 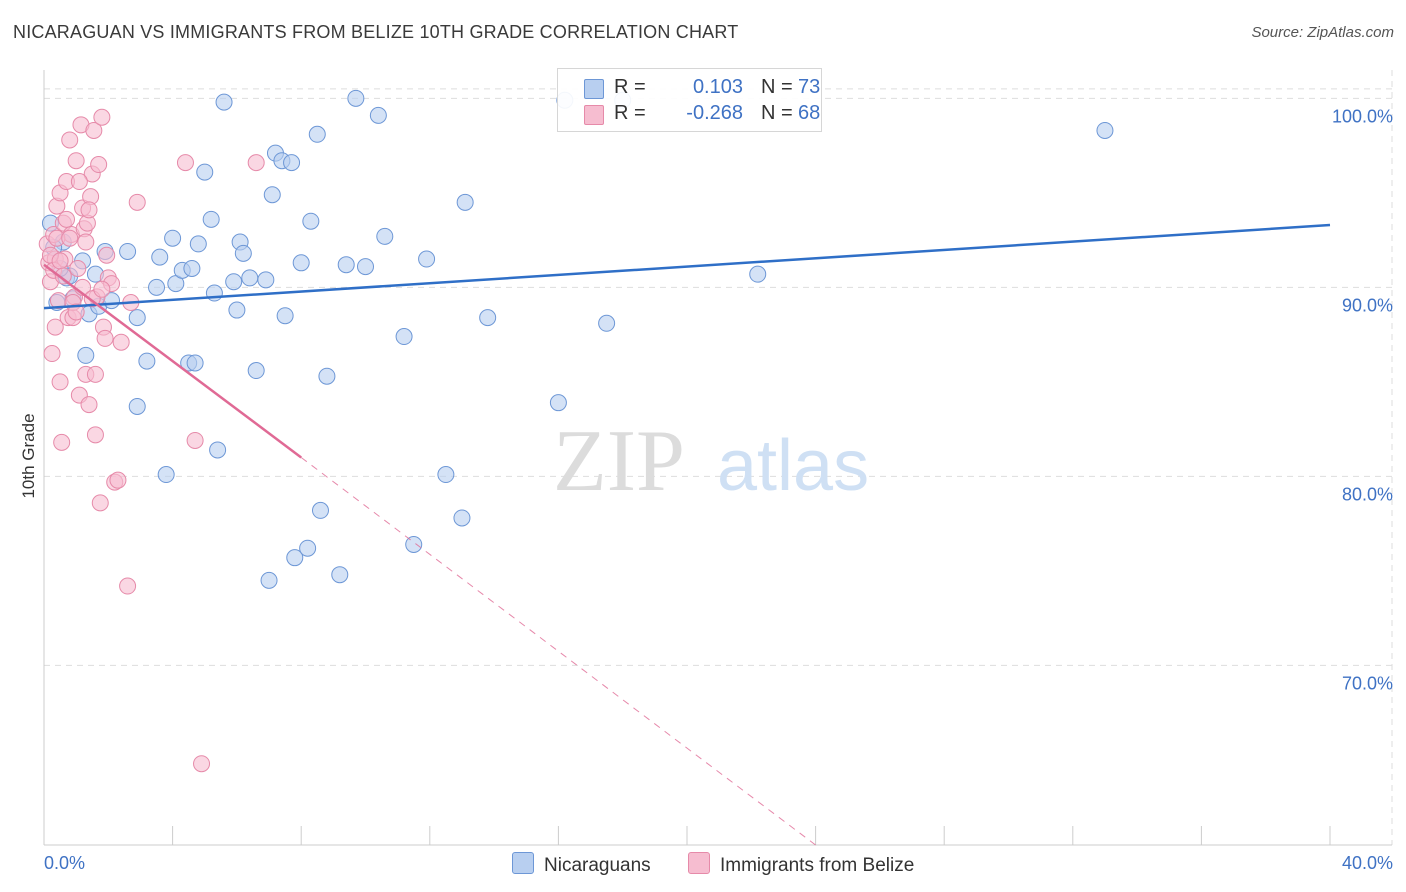 What do you see at coordinates (1367, 494) in the screenshot?
I see `y-tick-label: 80.0%` at bounding box center [1367, 494].